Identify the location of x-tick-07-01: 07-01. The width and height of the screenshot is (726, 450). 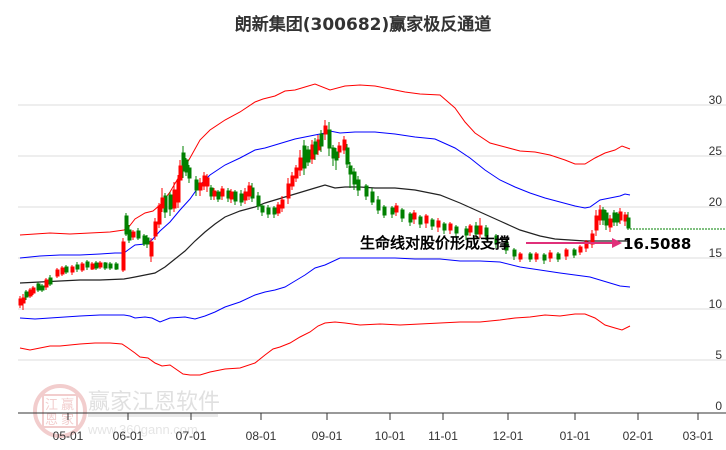
(191, 436).